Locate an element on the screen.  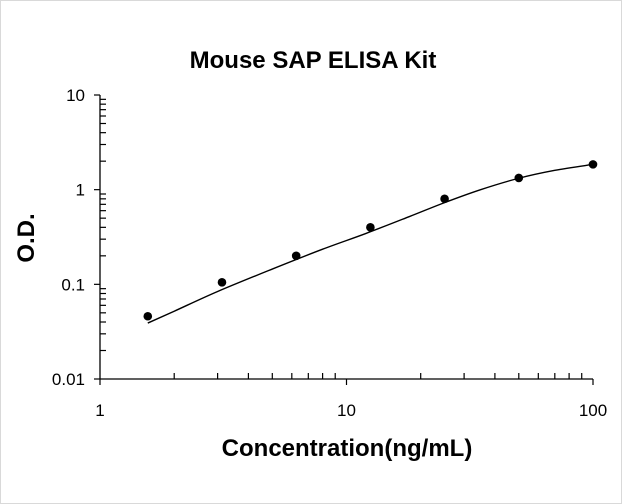
x-tick-label: 10 is located at coordinates (346, 410).